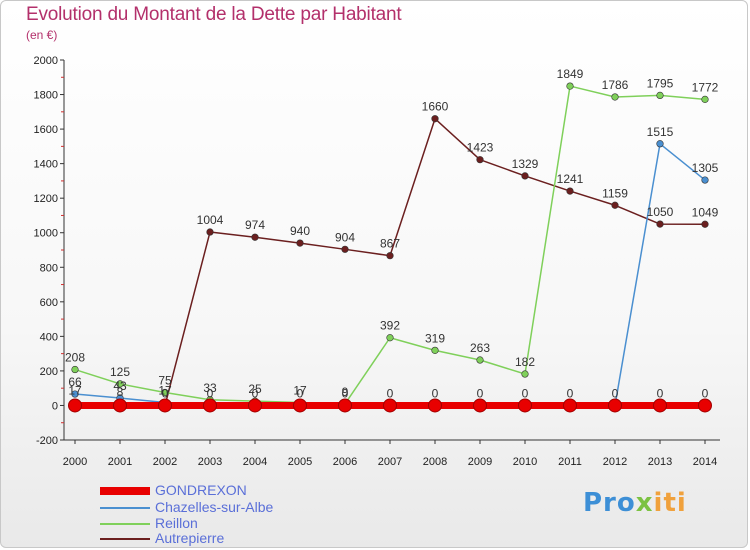  What do you see at coordinates (670, 503) in the screenshot?
I see `logo-part-3: iti` at bounding box center [670, 503].